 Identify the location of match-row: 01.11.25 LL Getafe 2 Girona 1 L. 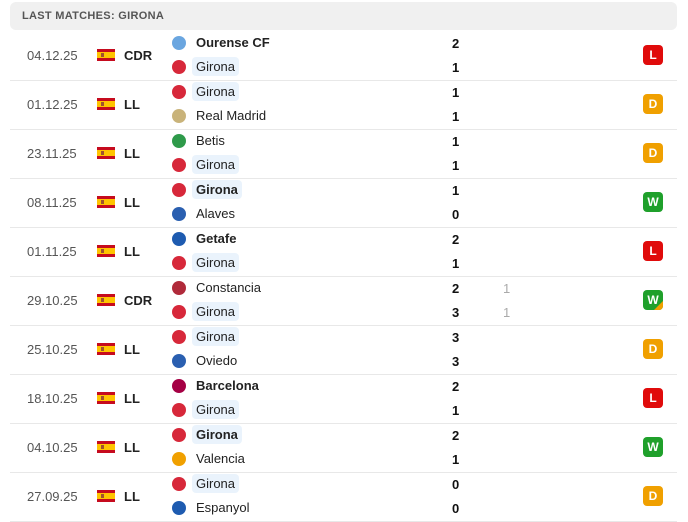
(343, 252).